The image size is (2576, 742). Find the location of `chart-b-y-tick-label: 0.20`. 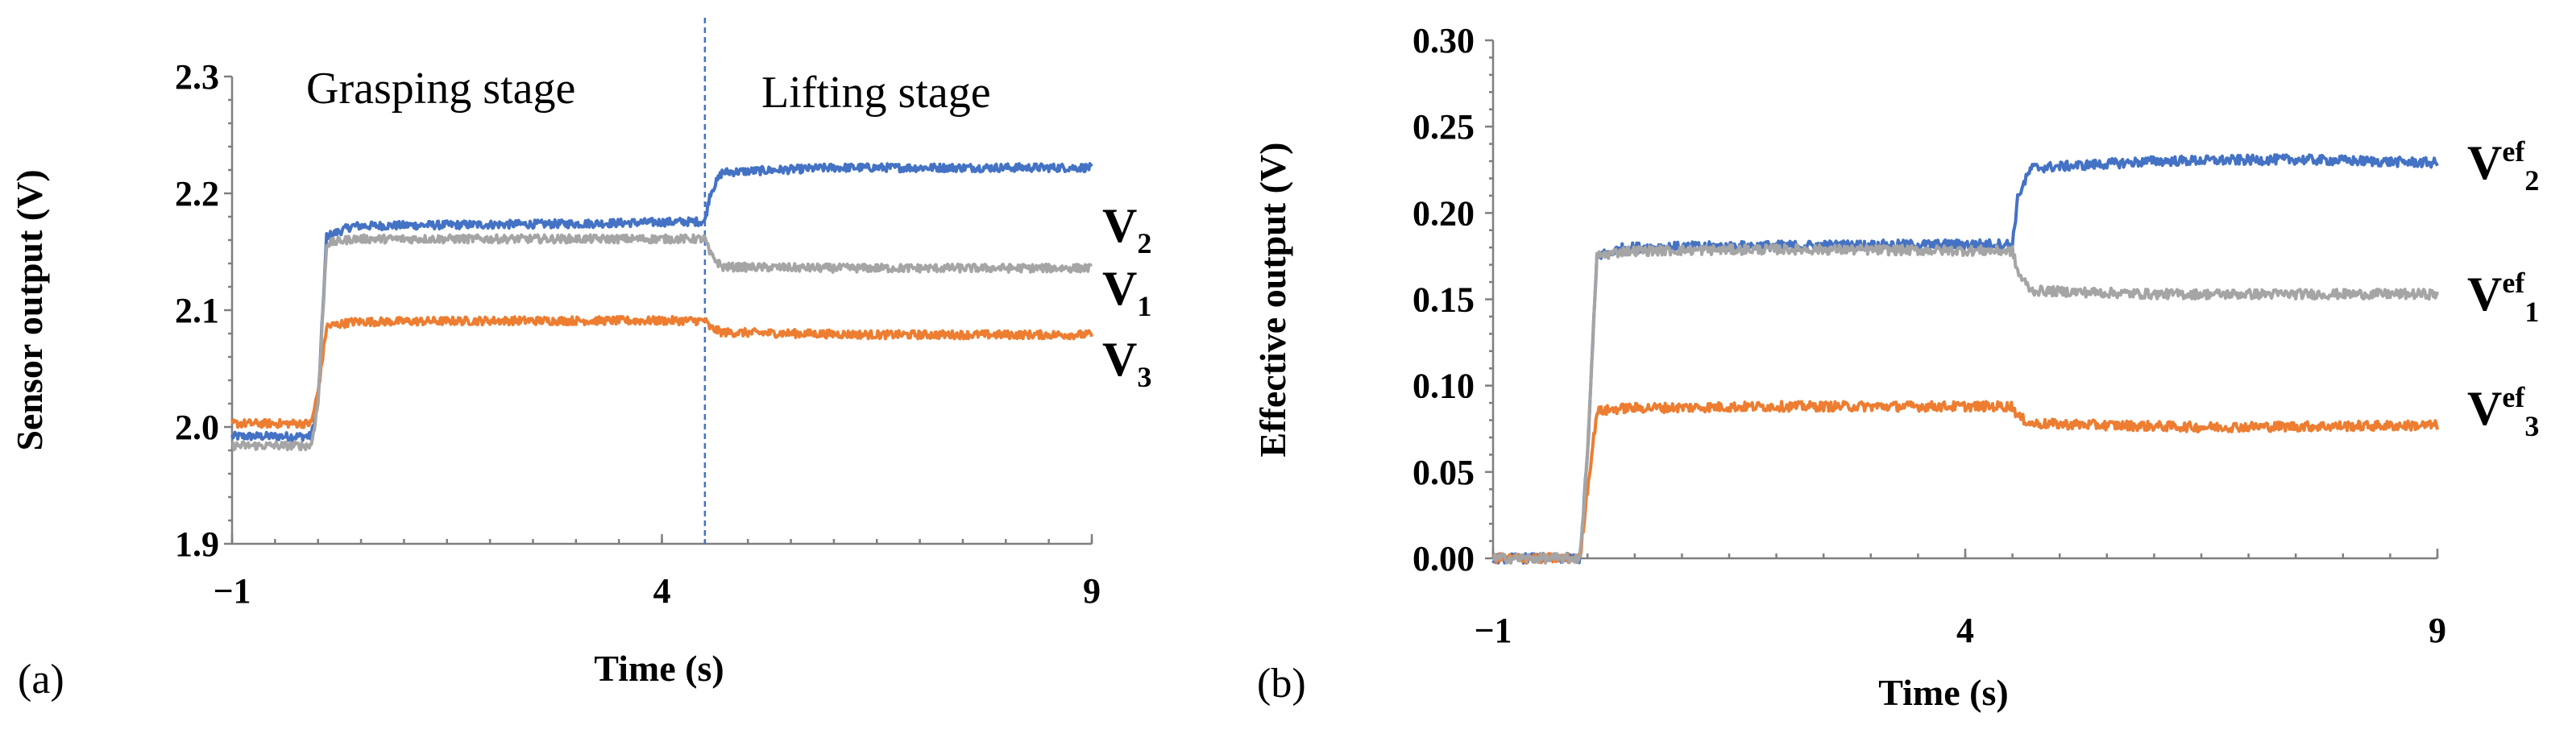

chart-b-y-tick-label: 0.20 is located at coordinates (1443, 213).